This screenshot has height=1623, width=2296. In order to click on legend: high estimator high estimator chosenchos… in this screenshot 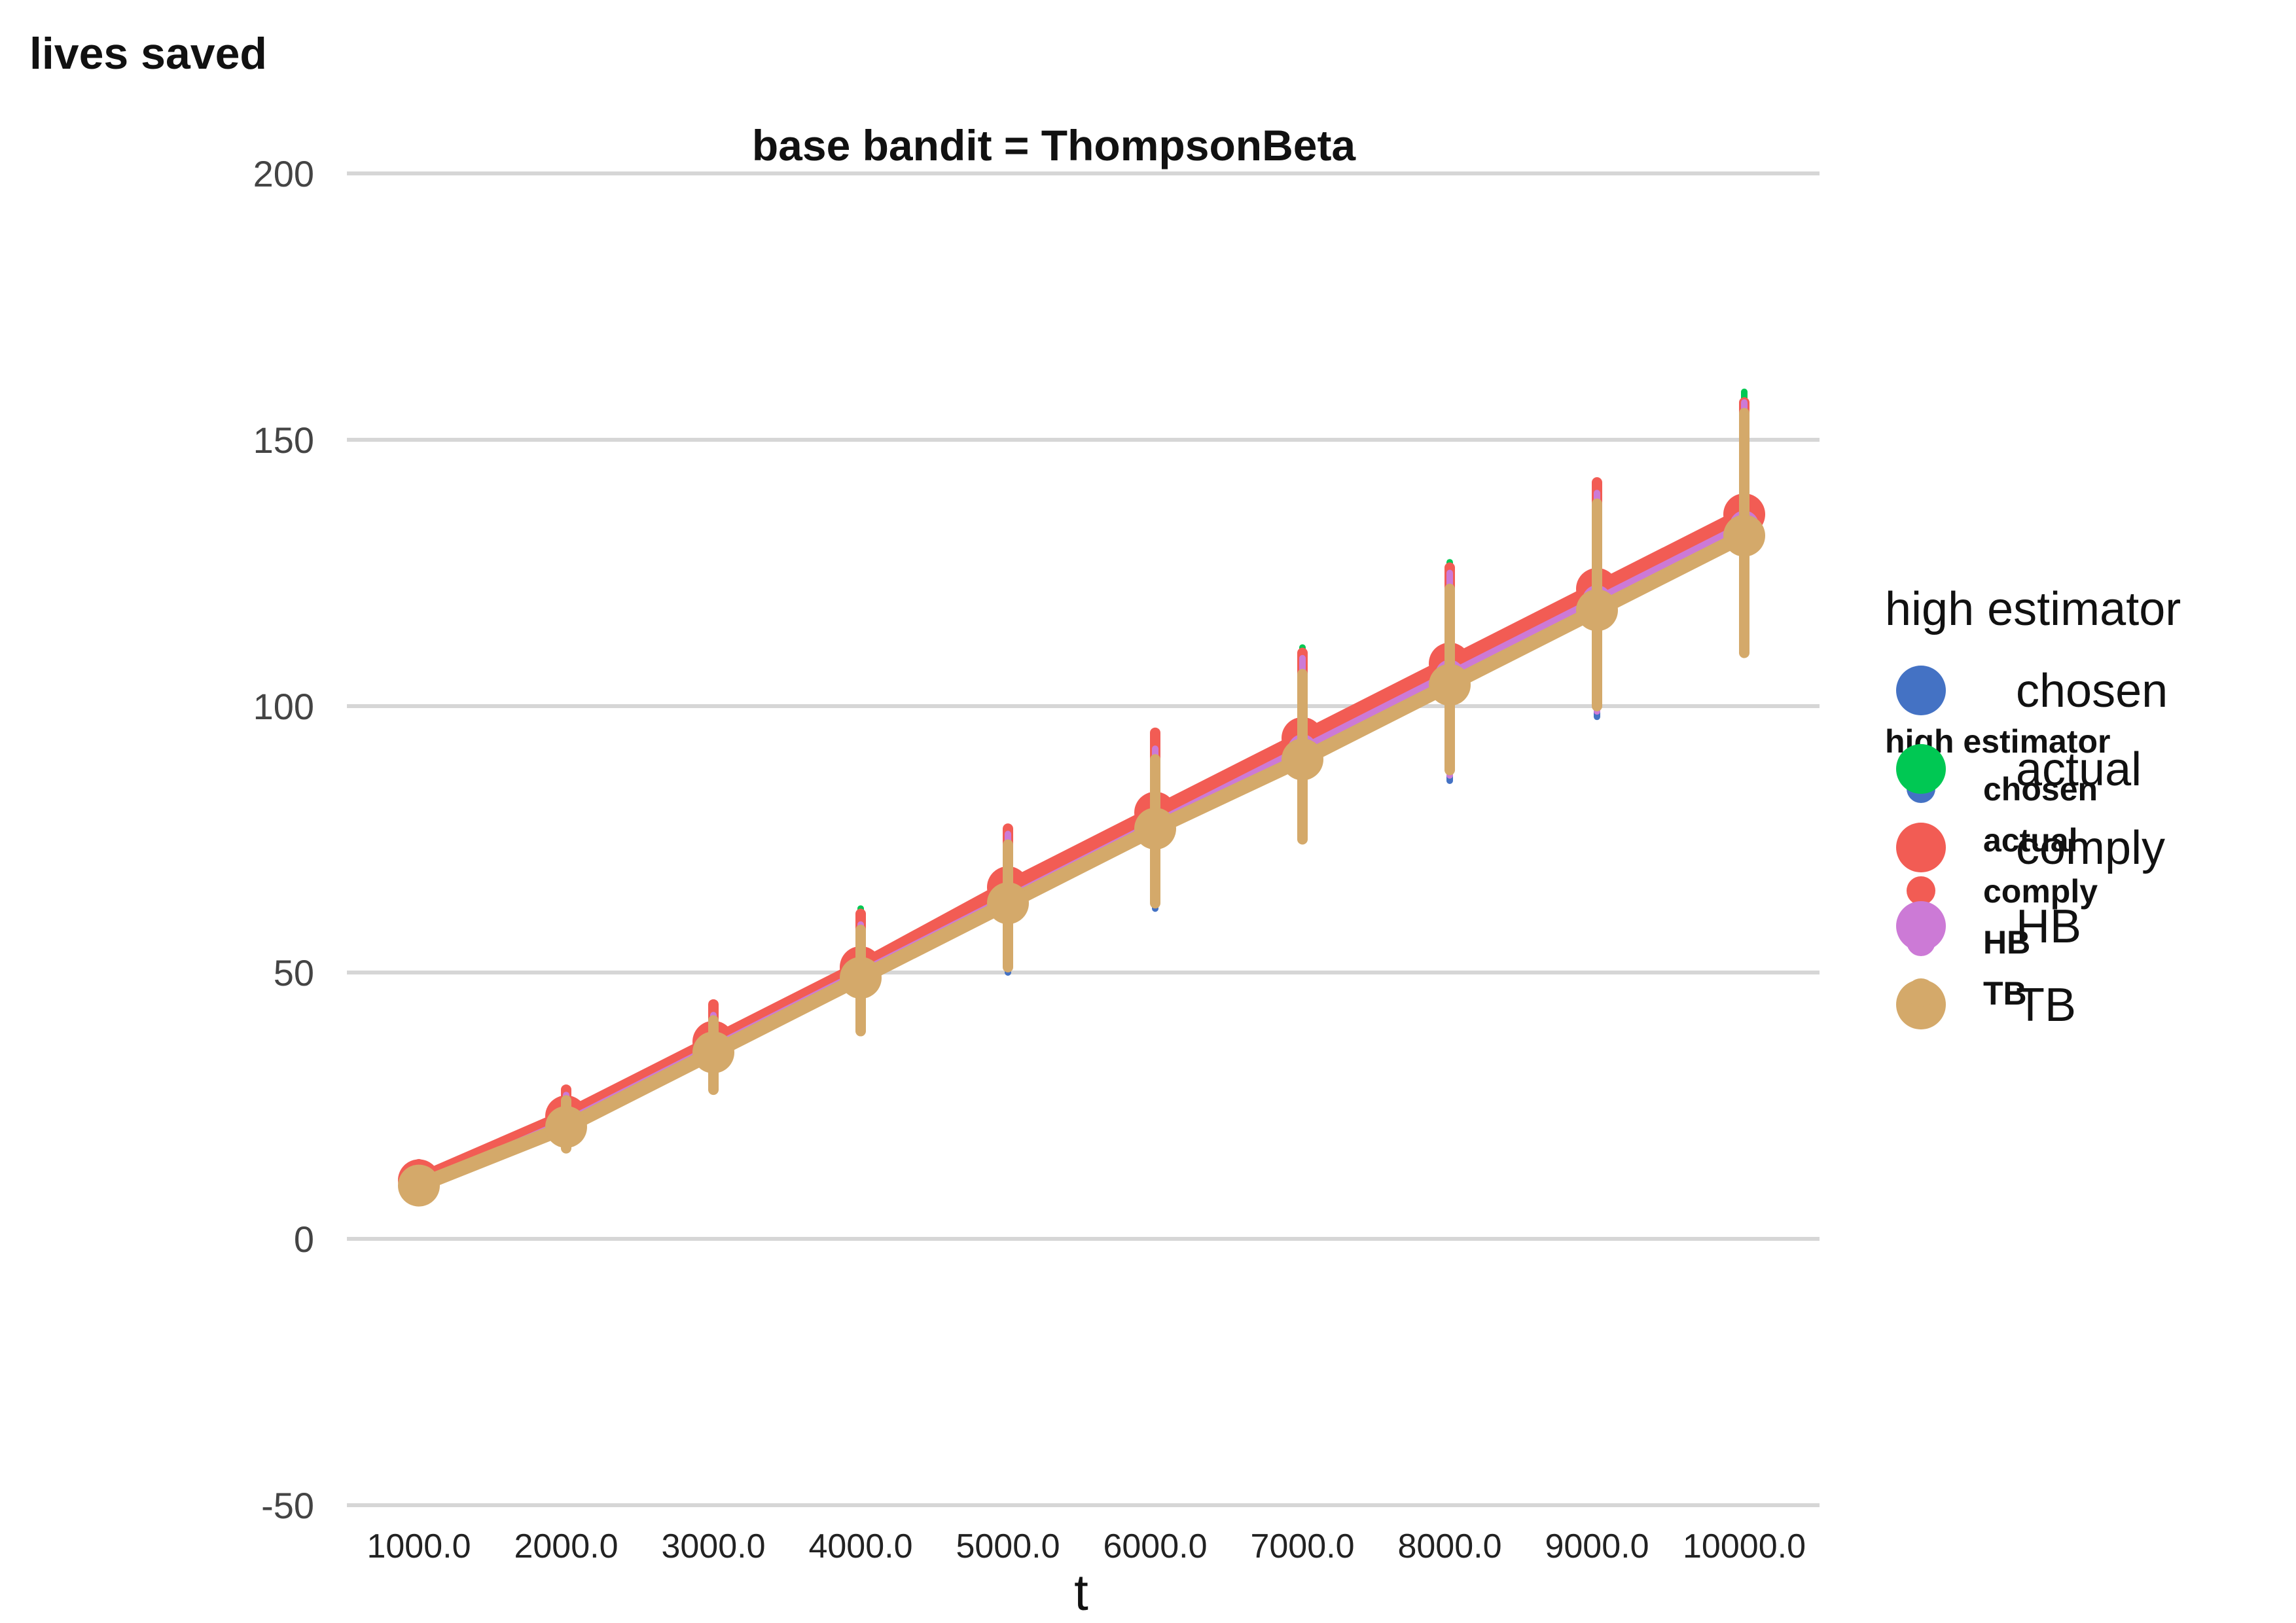, I will do `click(2033, 807)`.